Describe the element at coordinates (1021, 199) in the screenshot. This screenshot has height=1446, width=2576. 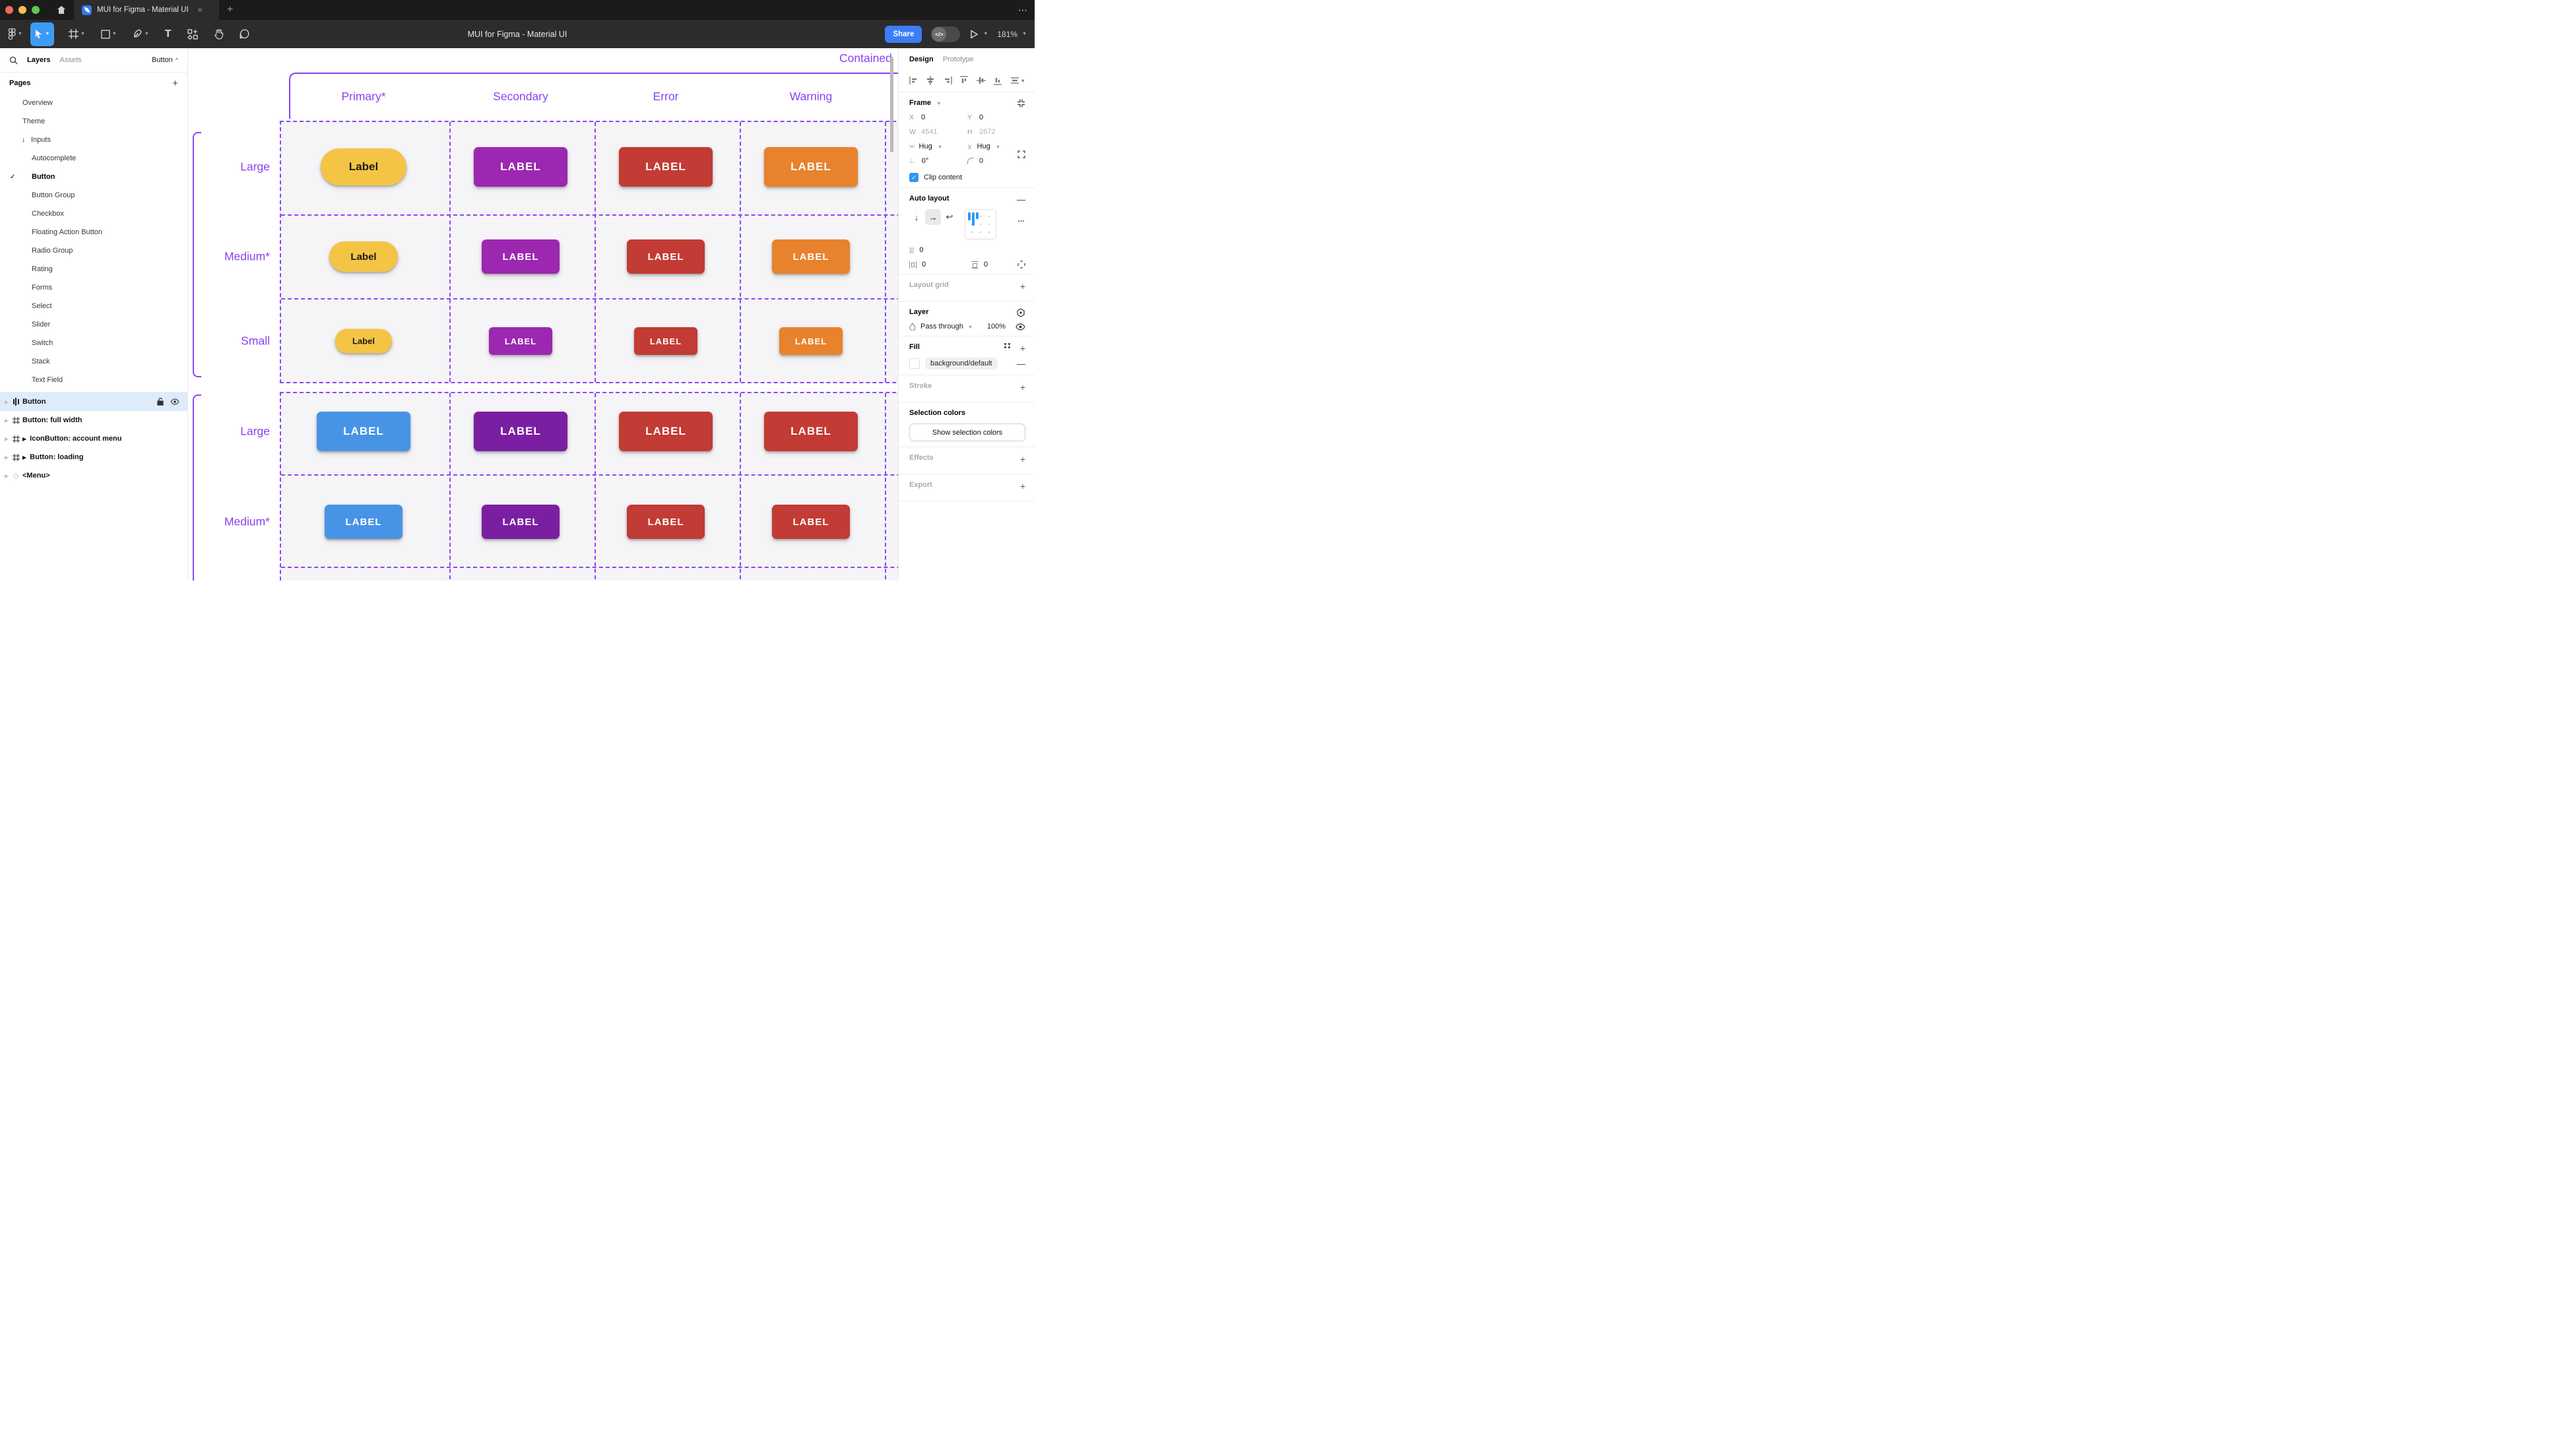
I see `remove-auto-layout-icon: —` at that location.